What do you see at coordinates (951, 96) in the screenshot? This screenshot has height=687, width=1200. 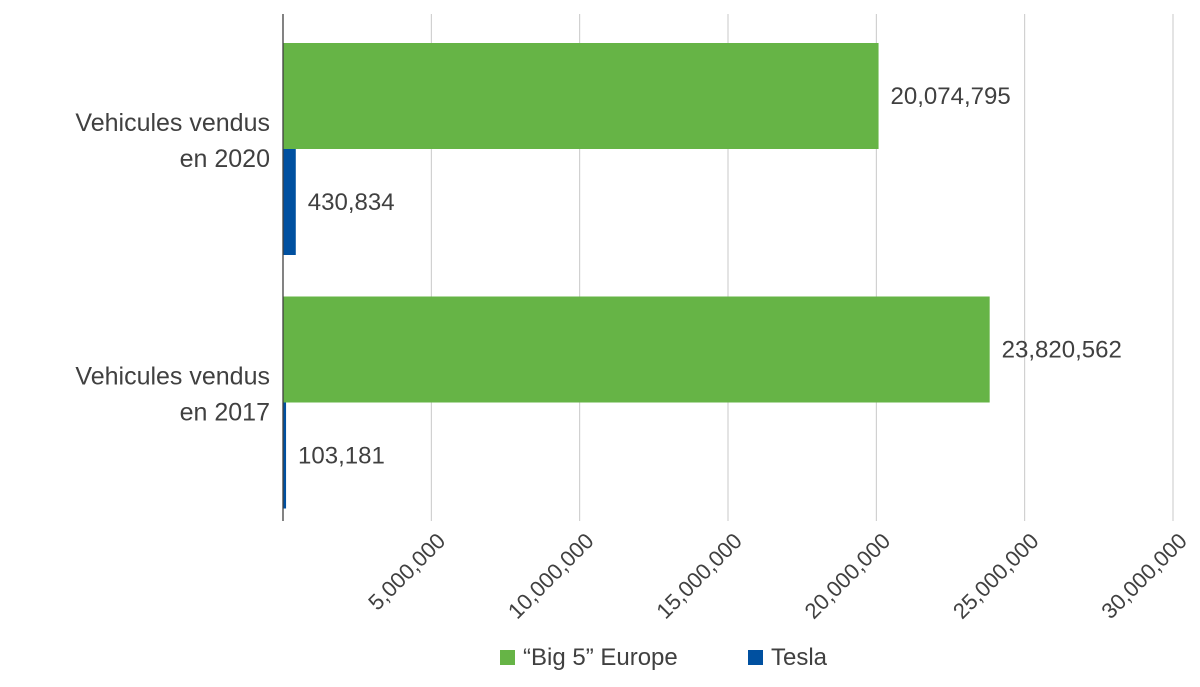 I see `data-label: 20,074,795` at bounding box center [951, 96].